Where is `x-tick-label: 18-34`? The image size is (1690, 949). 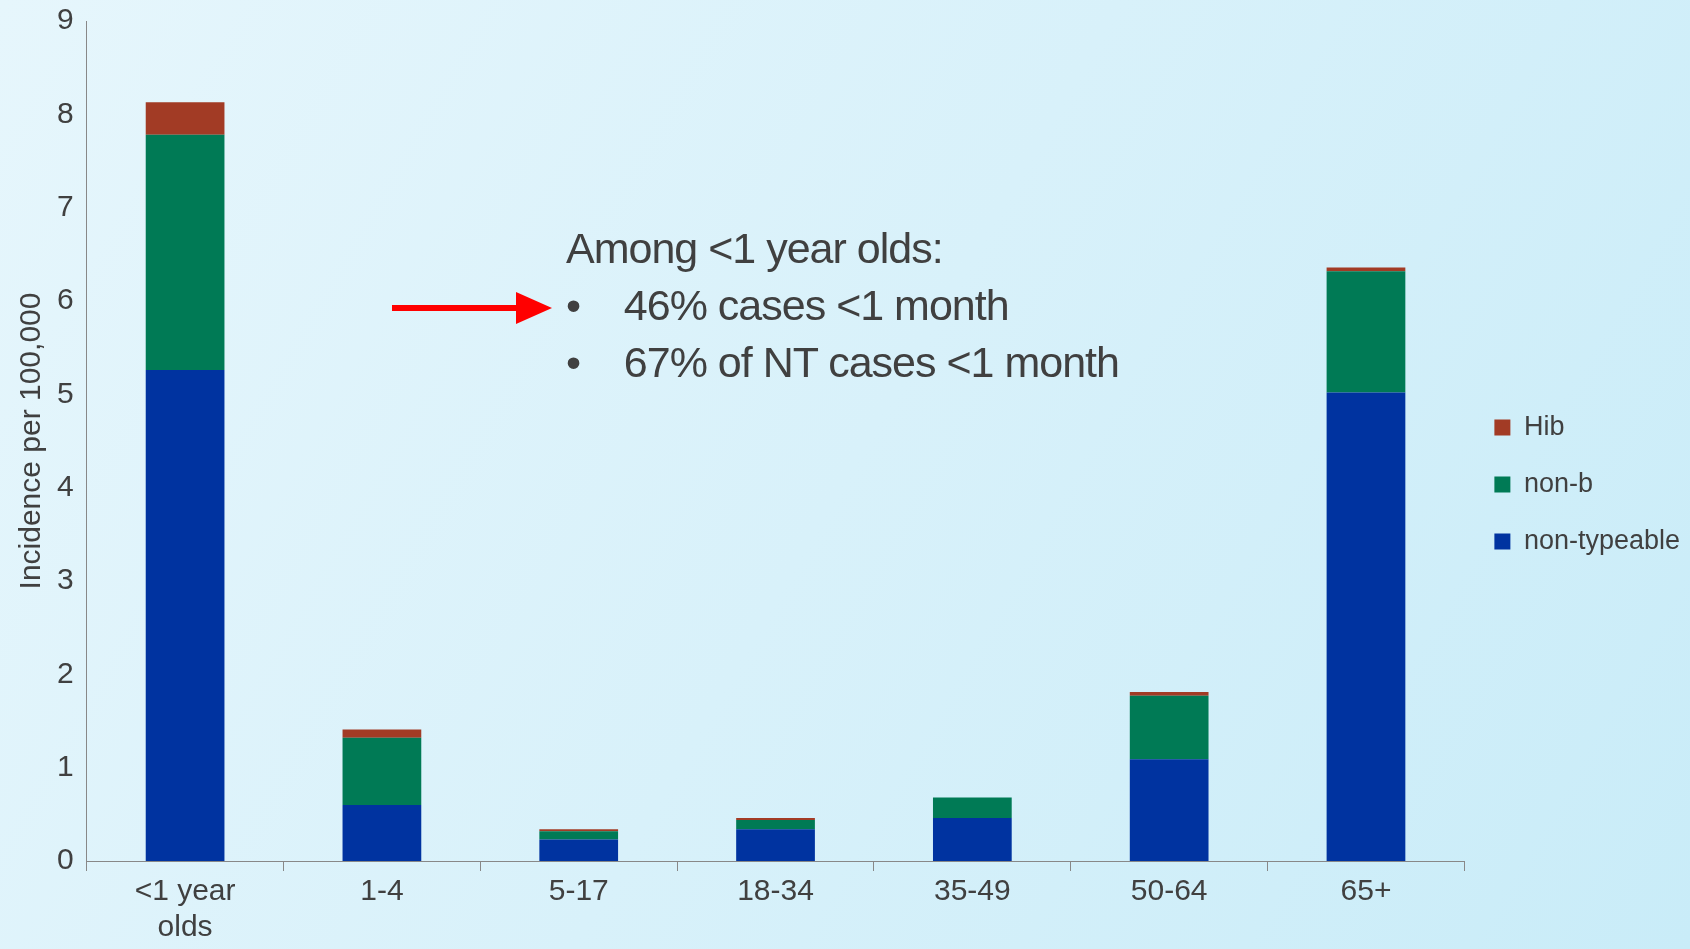
x-tick-label: 18-34 is located at coordinates (775, 890).